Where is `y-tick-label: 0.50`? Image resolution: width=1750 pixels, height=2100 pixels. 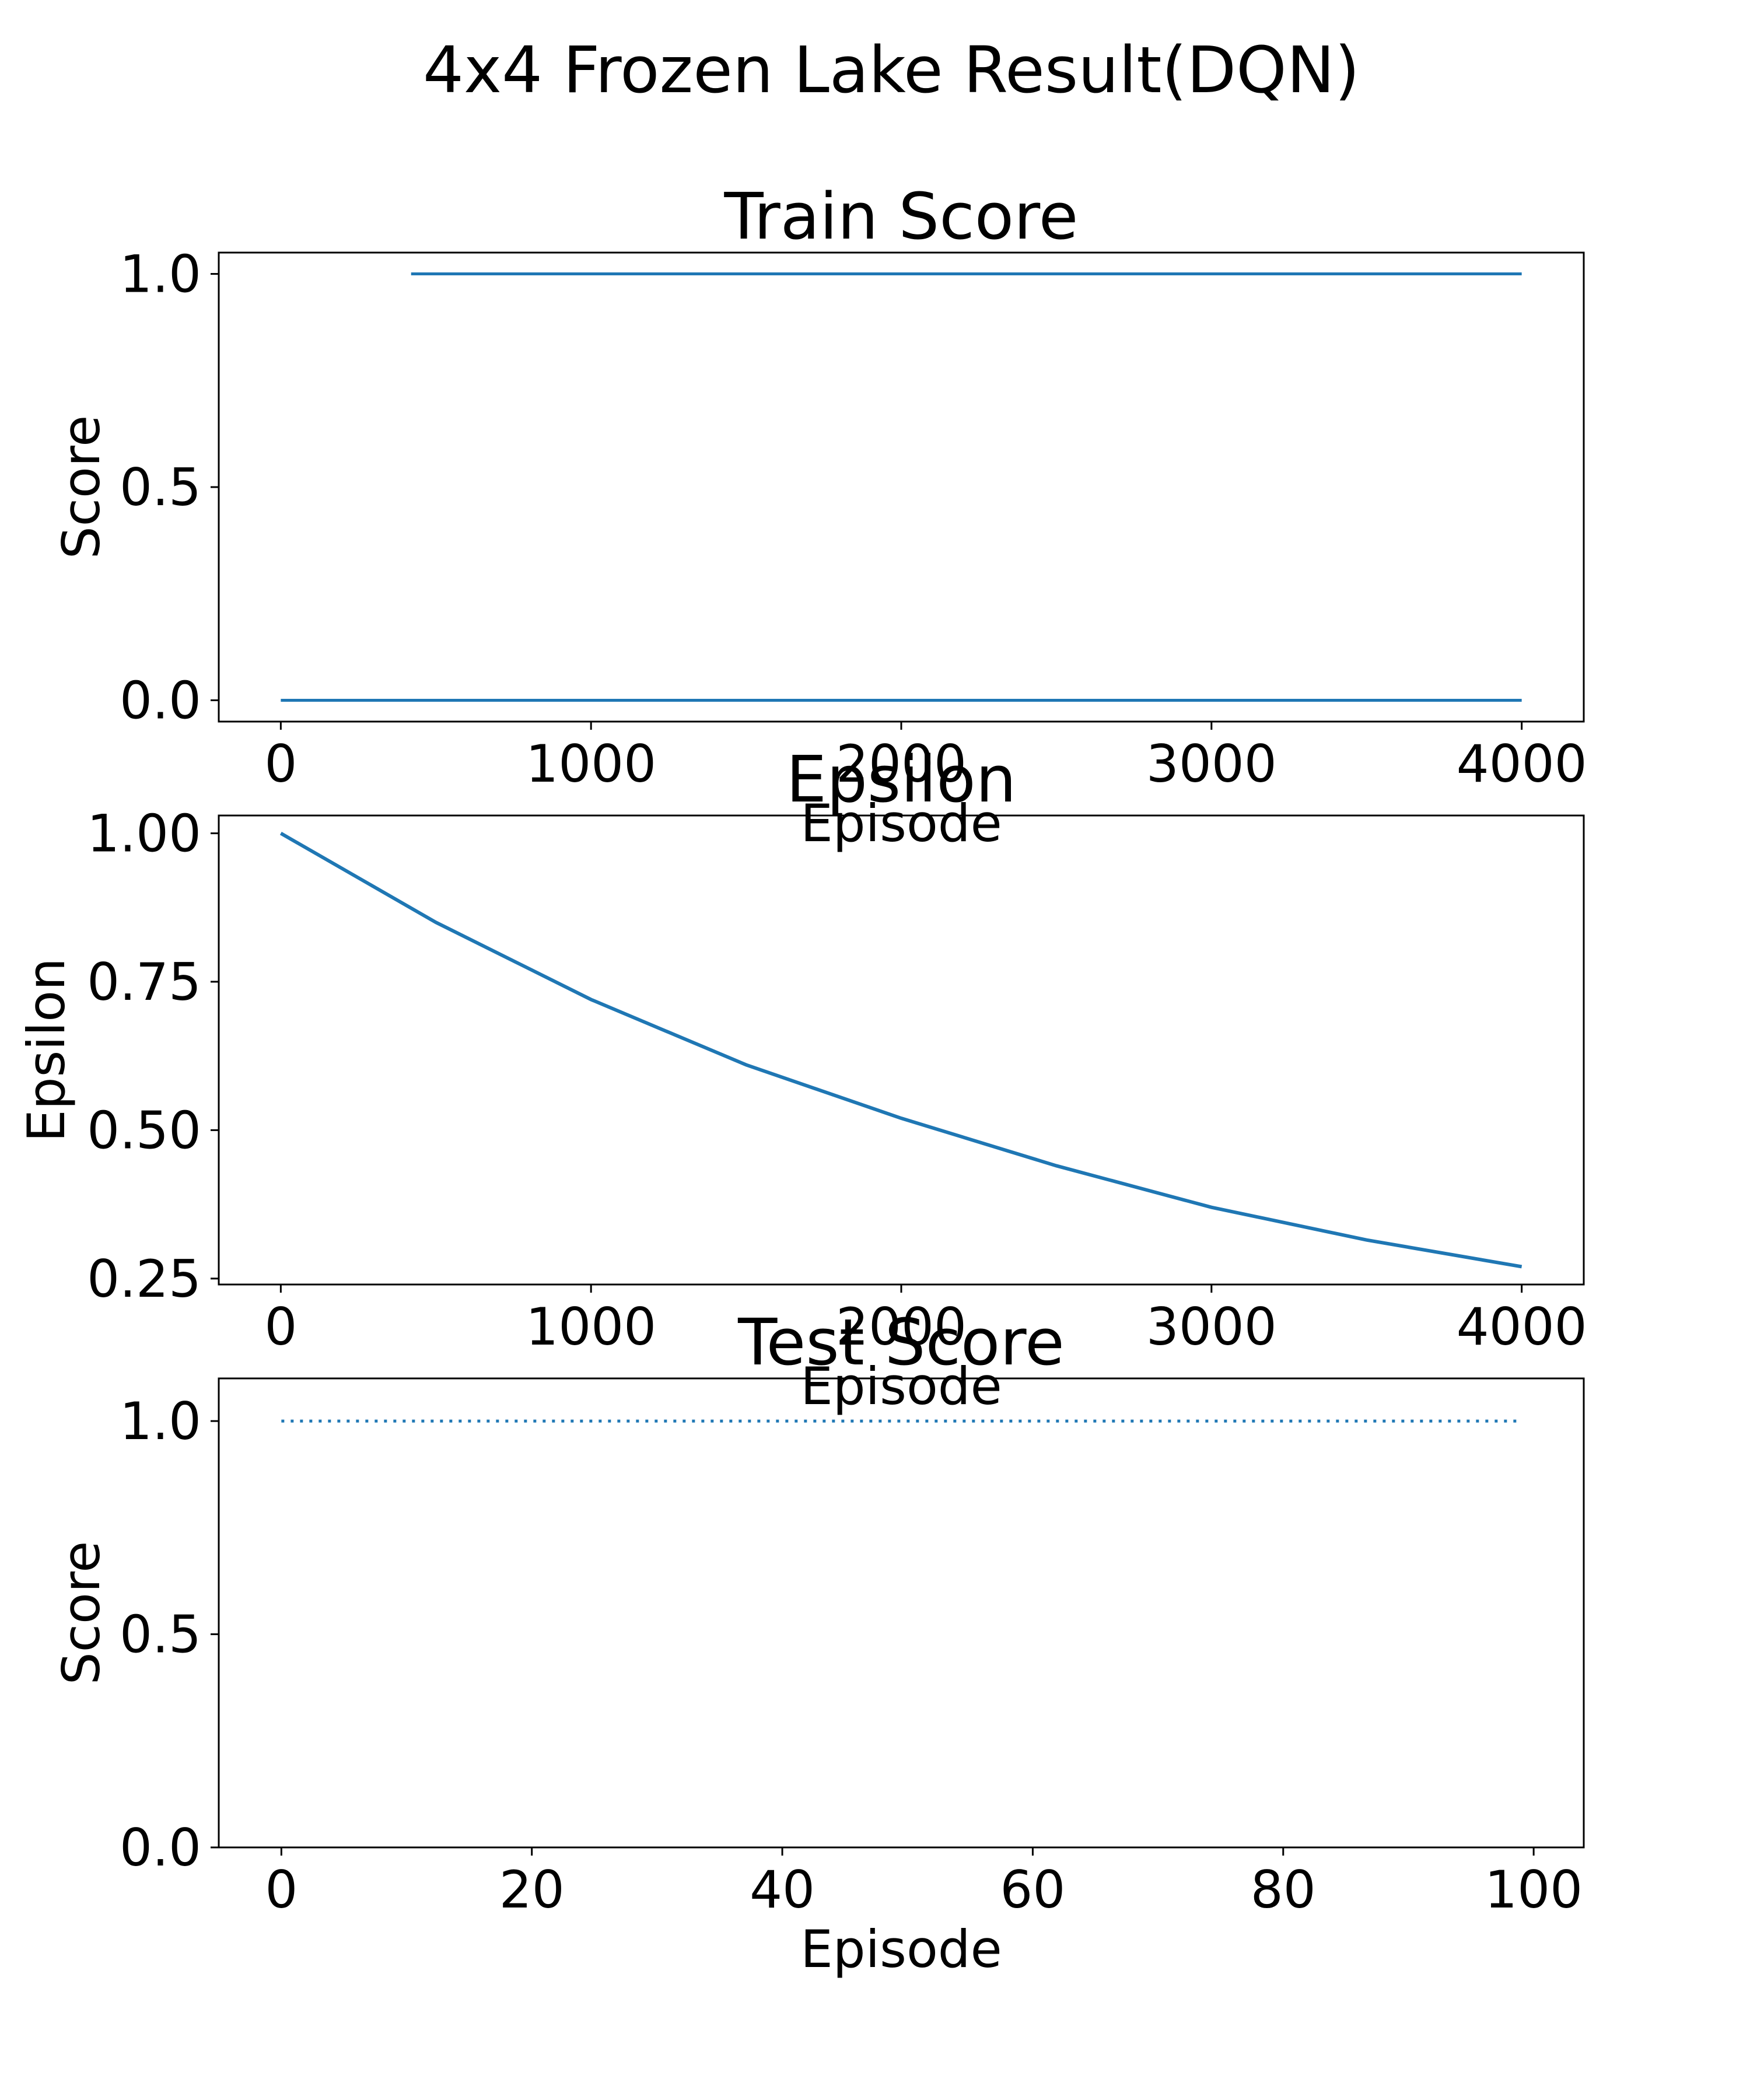
y-tick-label: 0.50 is located at coordinates (144, 1130).